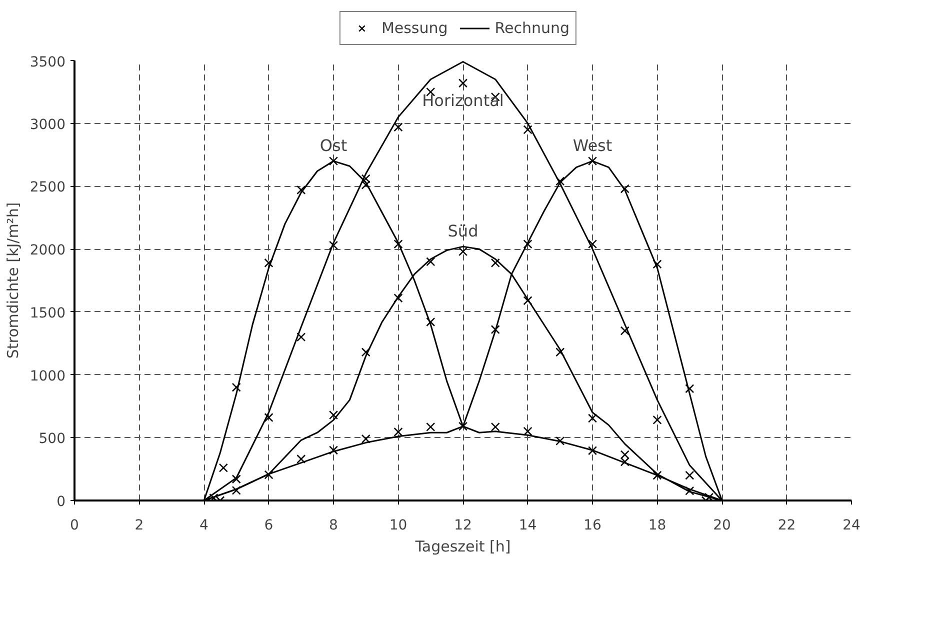  Describe the element at coordinates (532, 27) in the screenshot. I see `legend-label: Rechnung` at that location.